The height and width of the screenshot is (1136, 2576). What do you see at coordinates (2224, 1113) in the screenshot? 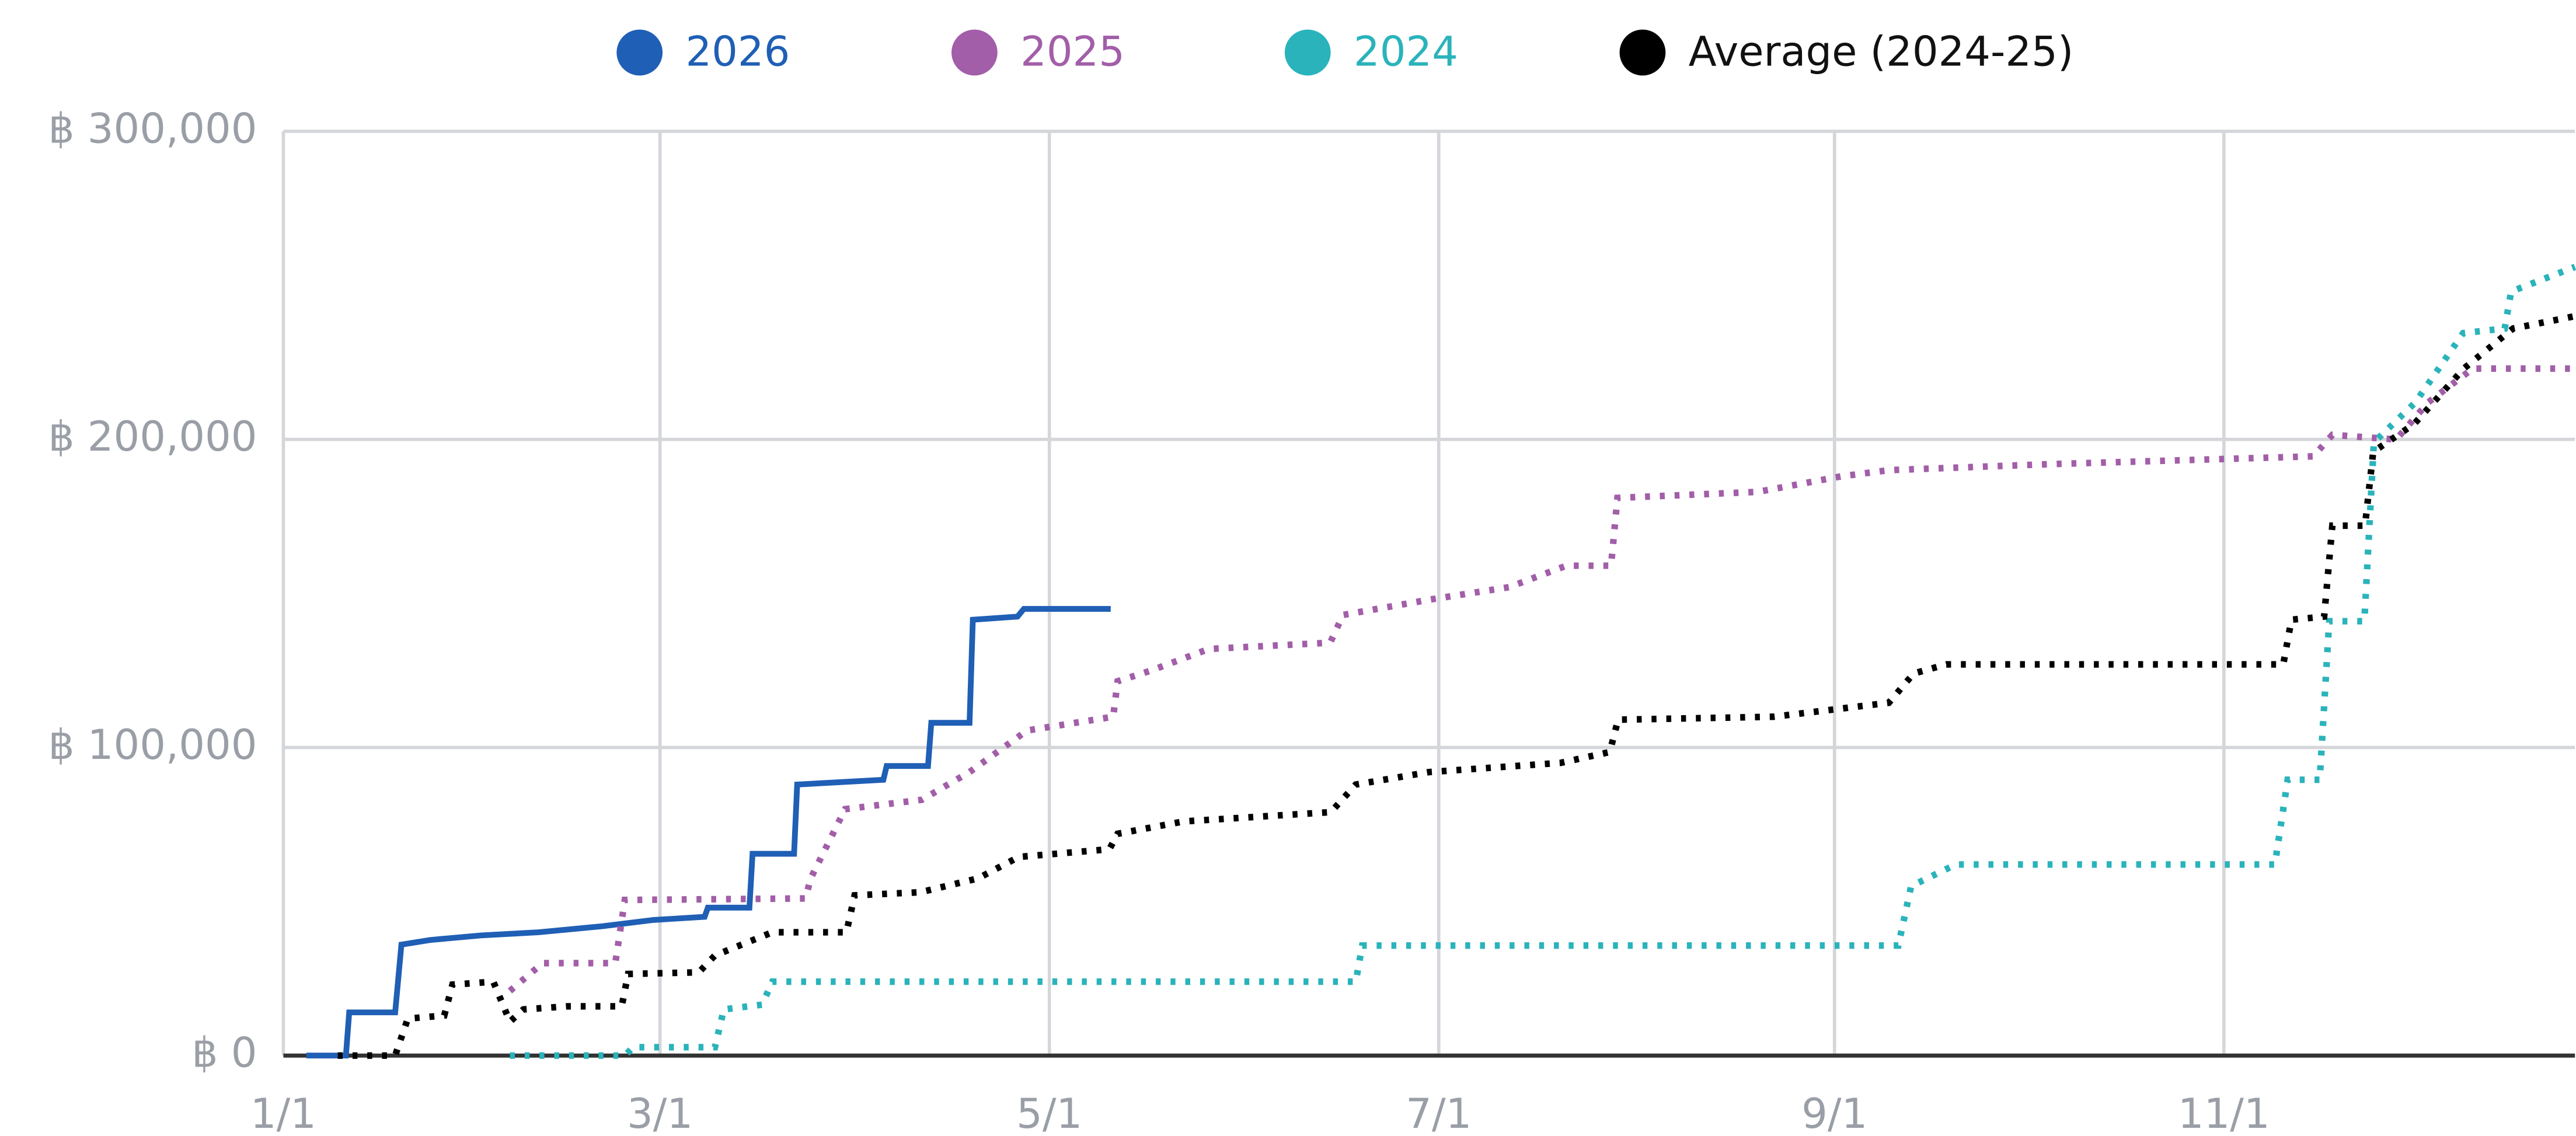
I see `x-tick-label: 11/1` at bounding box center [2224, 1113].